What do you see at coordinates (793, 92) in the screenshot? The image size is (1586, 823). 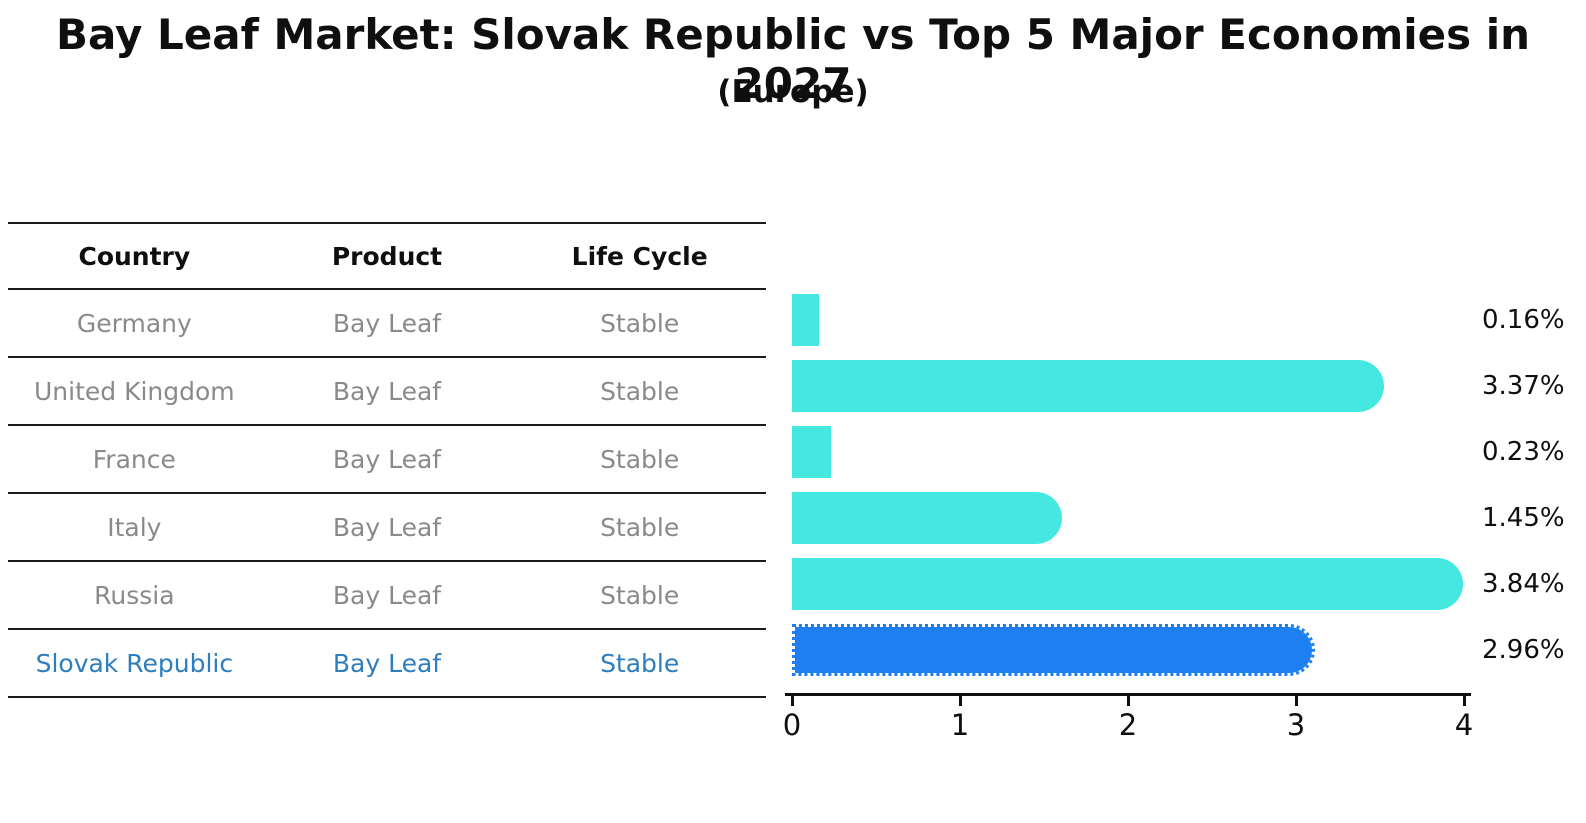 I see `chart-subtitle: (Europe)` at bounding box center [793, 92].